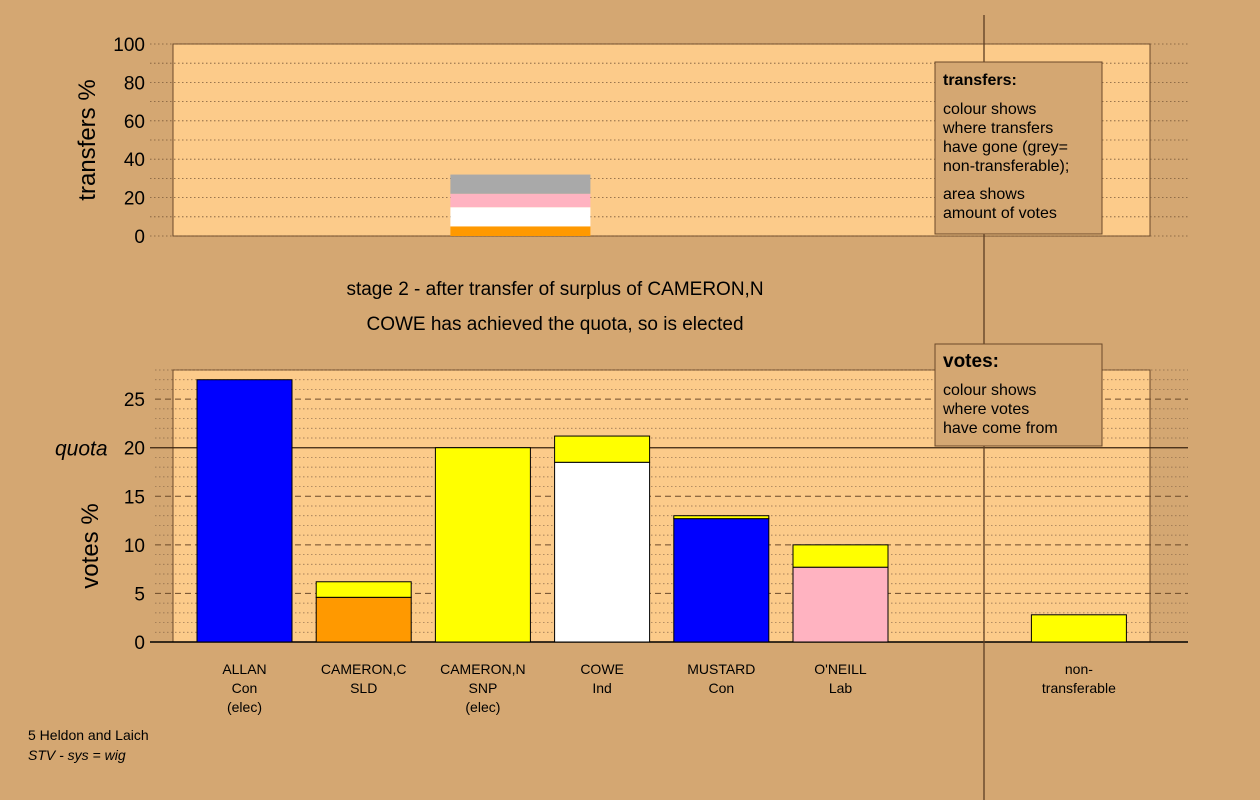 The width and height of the screenshot is (1260, 800). I want to click on candidate-label: CAMERON,N, so click(483, 669).